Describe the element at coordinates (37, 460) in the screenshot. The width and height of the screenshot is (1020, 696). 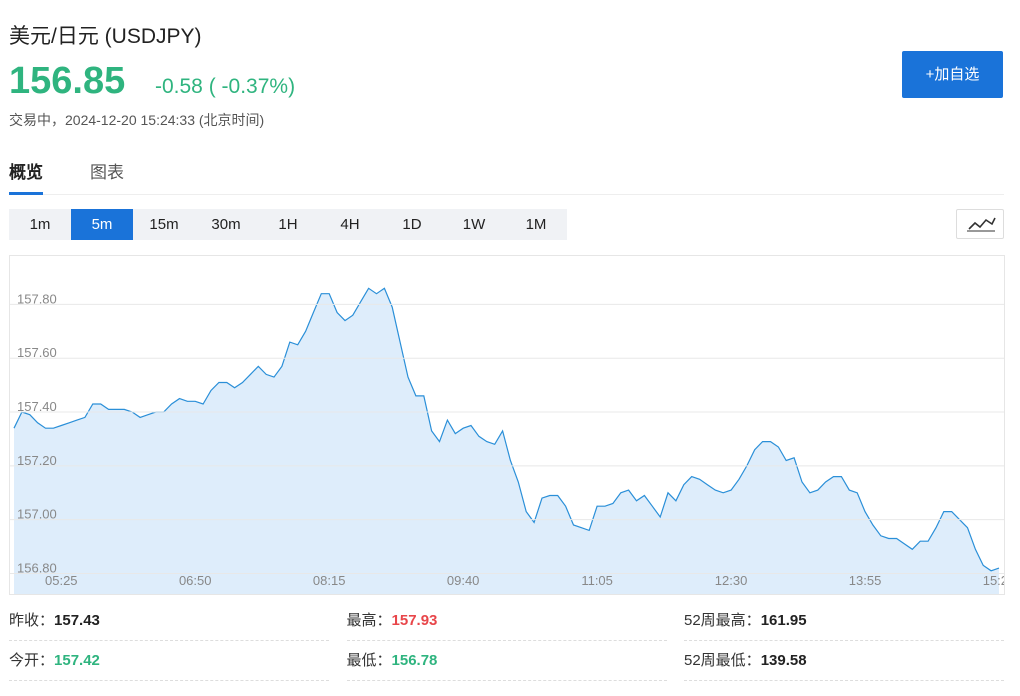
I see `y-tick-label: 157.20` at that location.